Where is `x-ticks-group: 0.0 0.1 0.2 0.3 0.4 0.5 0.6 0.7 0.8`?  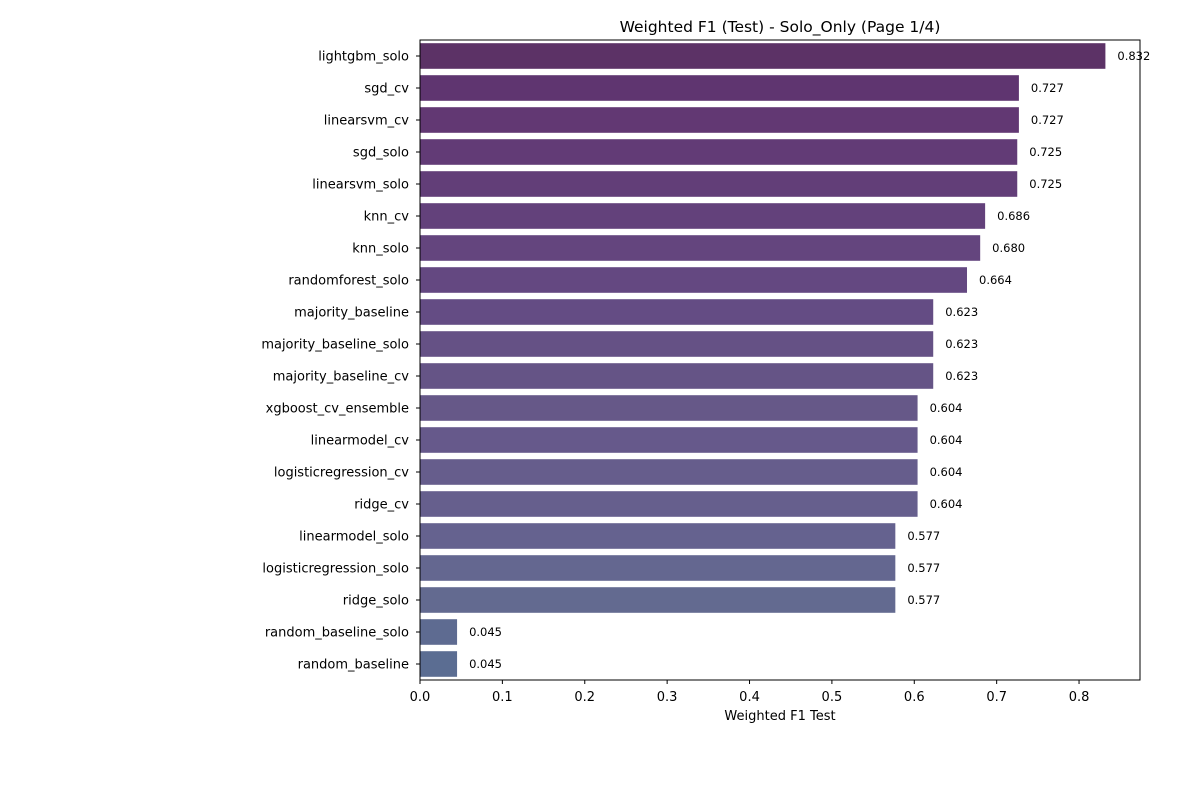 x-ticks-group: 0.0 0.1 0.2 0.3 0.4 0.5 0.6 0.7 0.8 is located at coordinates (750, 692).